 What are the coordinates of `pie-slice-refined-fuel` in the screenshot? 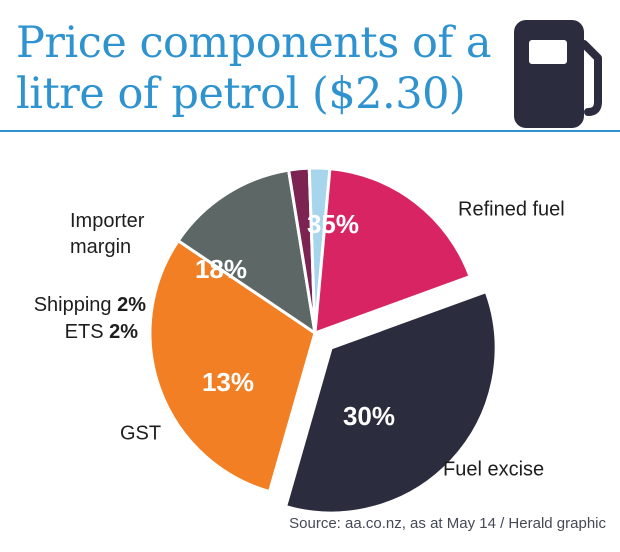 It's located at (391, 402).